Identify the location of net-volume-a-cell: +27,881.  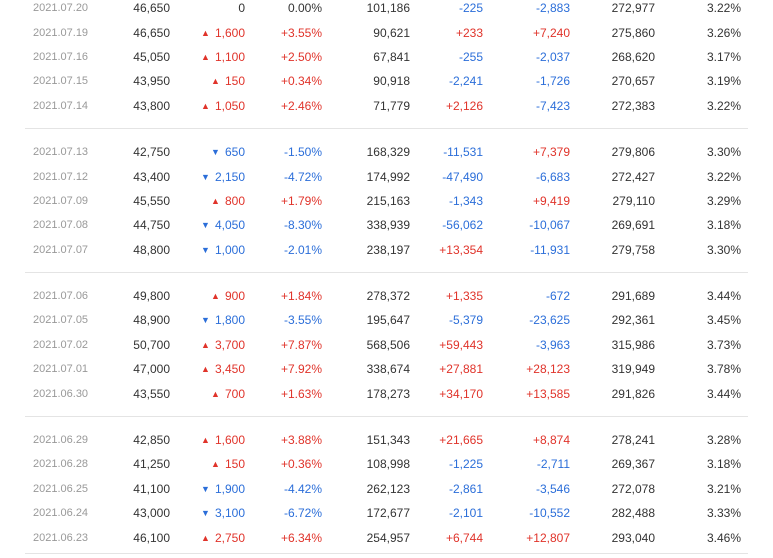
(461, 369).